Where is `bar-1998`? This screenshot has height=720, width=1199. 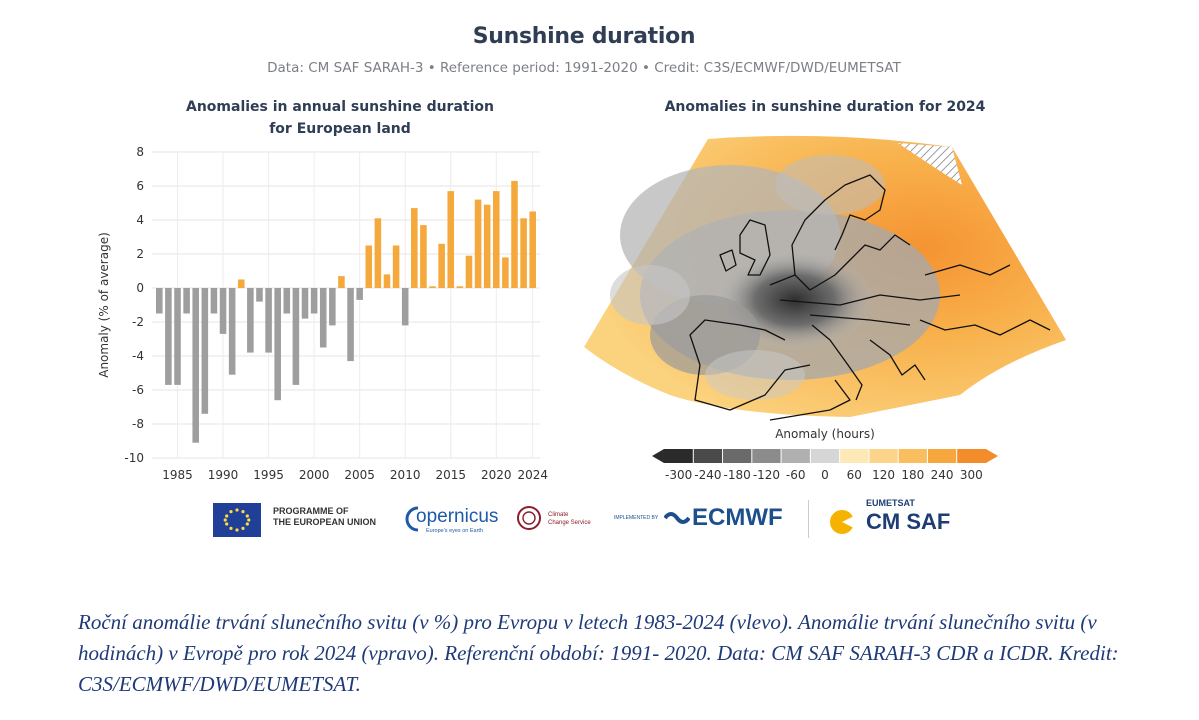 bar-1998 is located at coordinates (296, 336).